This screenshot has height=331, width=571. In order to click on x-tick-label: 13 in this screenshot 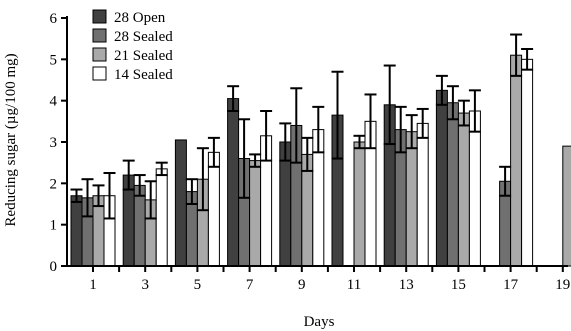, I will do `click(406, 285)`.